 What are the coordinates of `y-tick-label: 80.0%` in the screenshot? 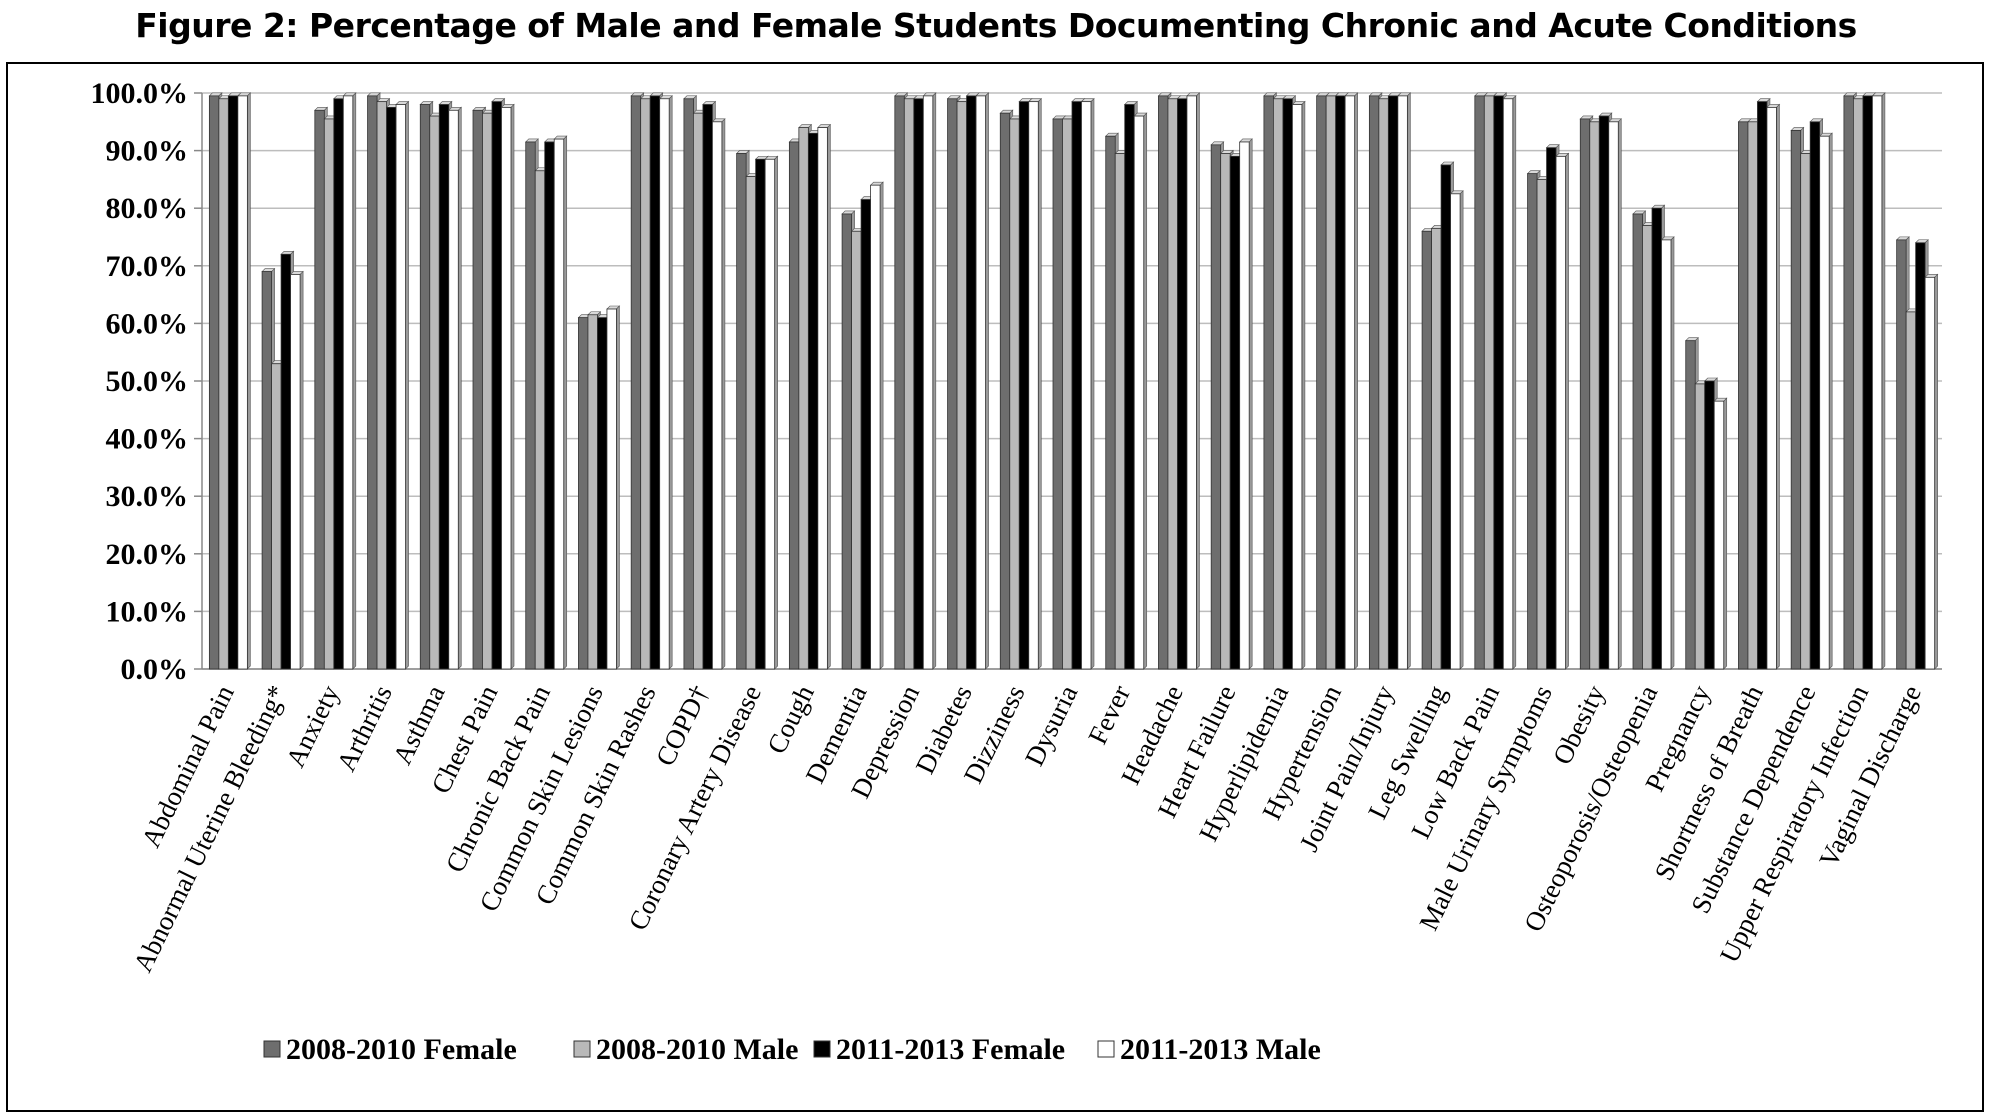 It's located at (147, 208).